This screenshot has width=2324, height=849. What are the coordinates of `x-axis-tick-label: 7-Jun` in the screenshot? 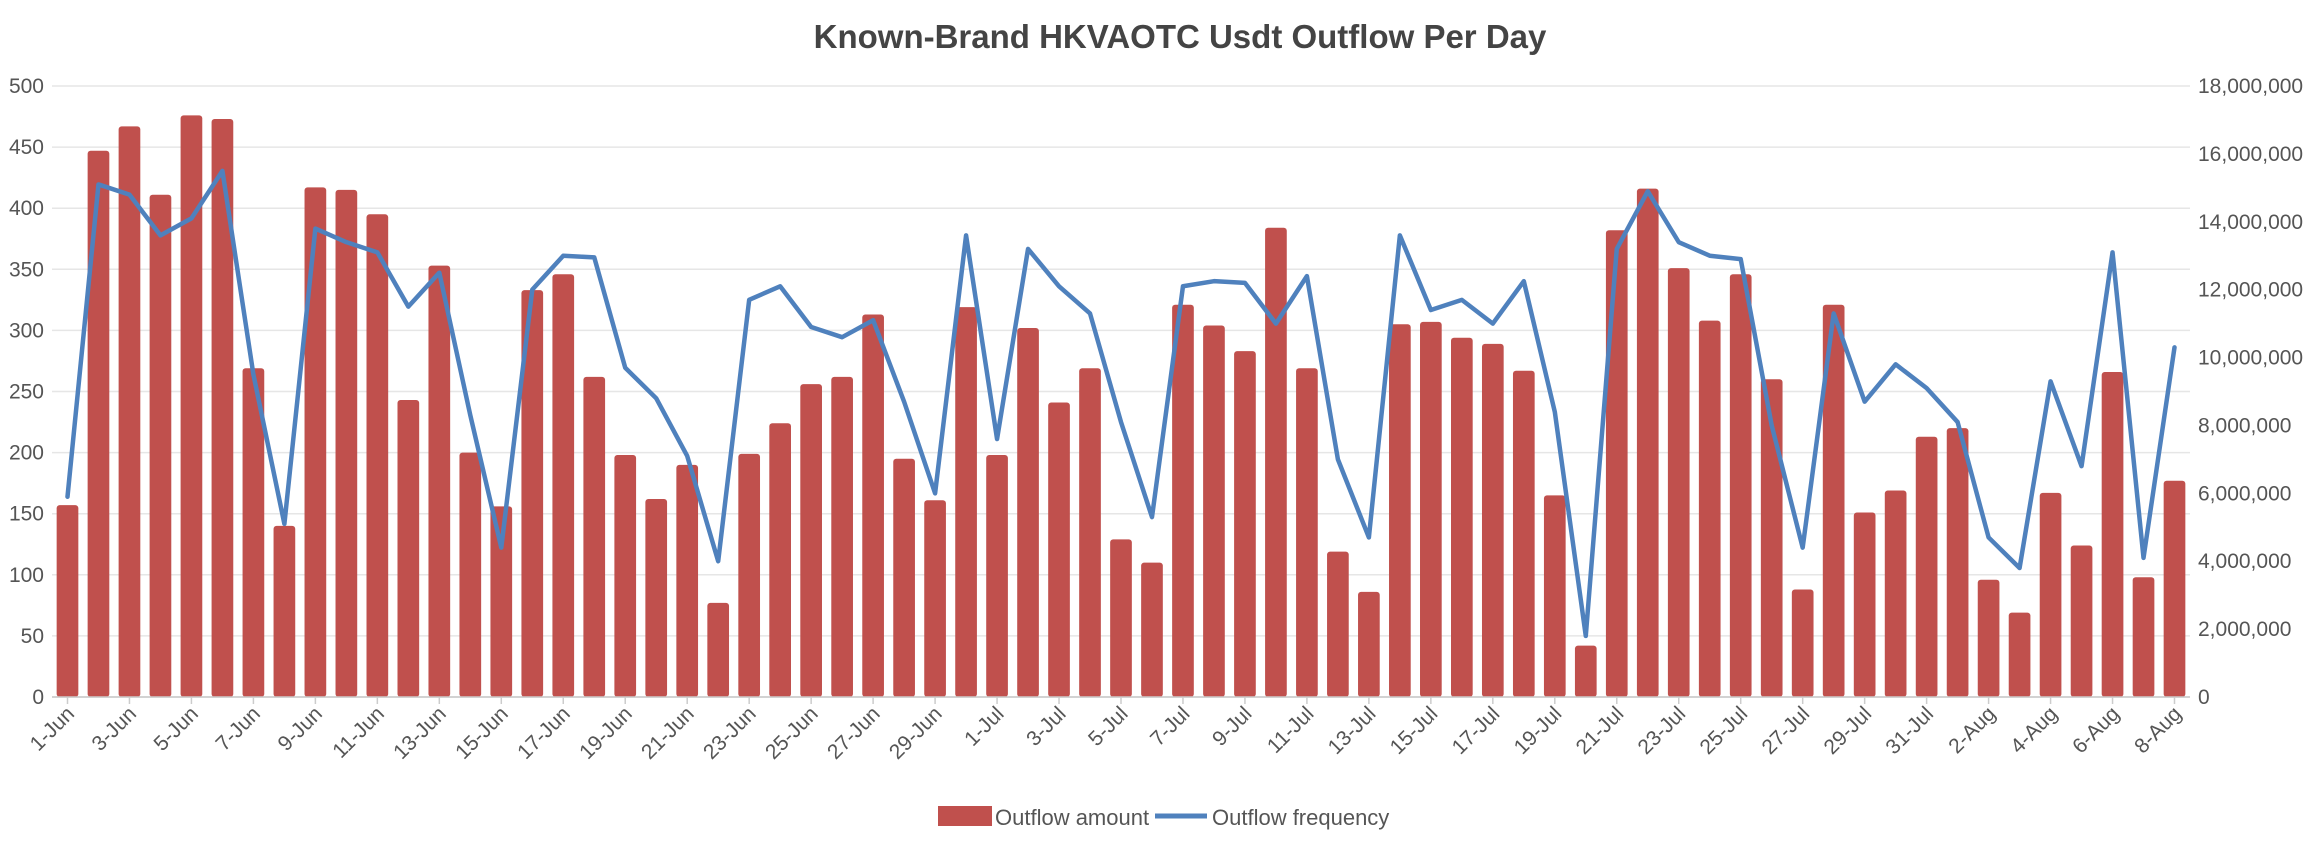 It's located at (238, 728).